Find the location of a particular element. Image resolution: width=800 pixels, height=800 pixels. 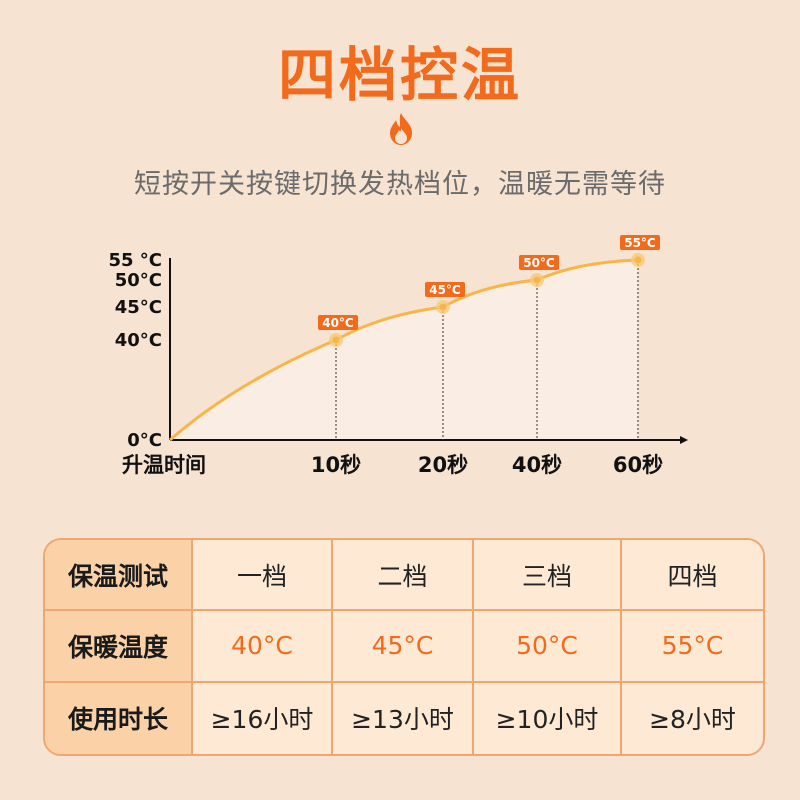

table-cell: ≥13小时 is located at coordinates (403, 718).